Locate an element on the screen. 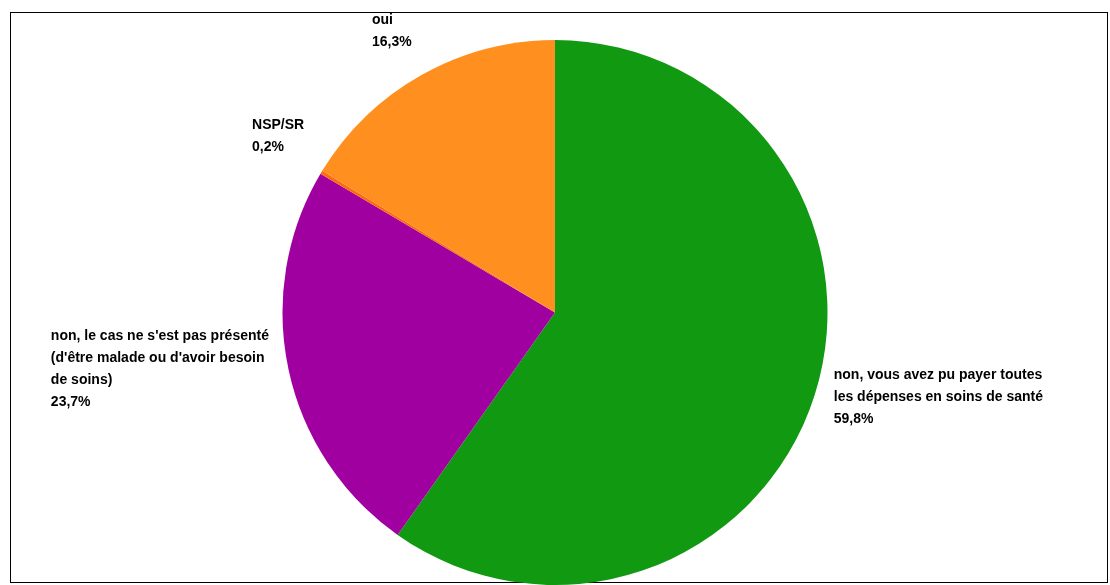 This screenshot has width=1110, height=585. slice-label: NSP/SR is located at coordinates (278, 123).